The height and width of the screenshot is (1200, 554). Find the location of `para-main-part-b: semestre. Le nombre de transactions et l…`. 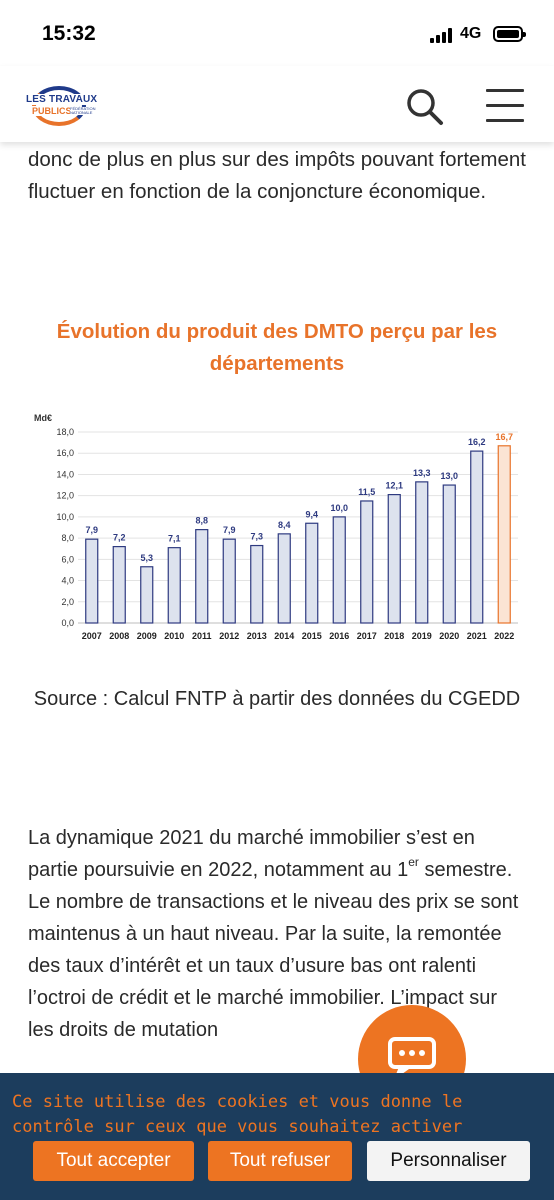

para-main-part-b: semestre. Le nombre de transactions et l… is located at coordinates (273, 950).